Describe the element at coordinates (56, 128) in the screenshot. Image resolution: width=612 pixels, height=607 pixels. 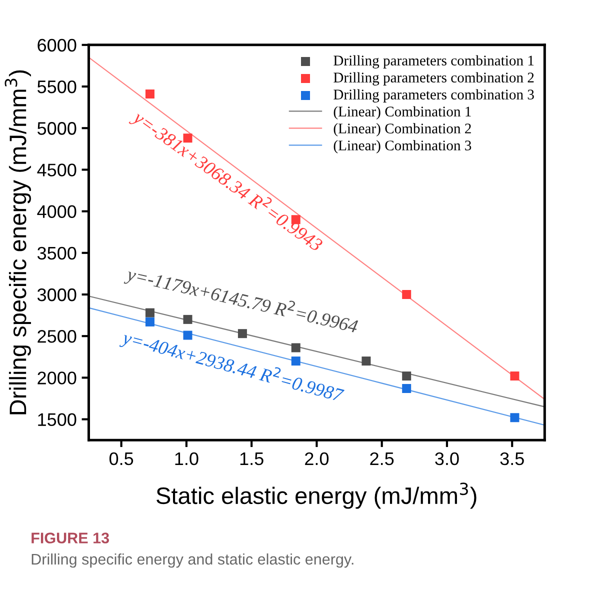
I see `y-tick-label: 5000` at that location.